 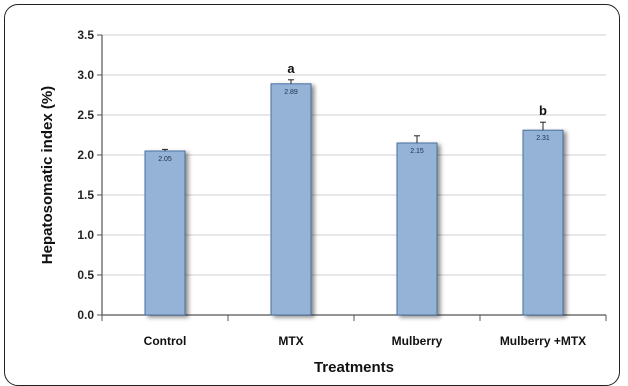 What do you see at coordinates (85, 175) in the screenshot?
I see `y-tick-labels: 0.0 0.5 1.0 1.5 2.0 2.5 3.0 3.5` at bounding box center [85, 175].